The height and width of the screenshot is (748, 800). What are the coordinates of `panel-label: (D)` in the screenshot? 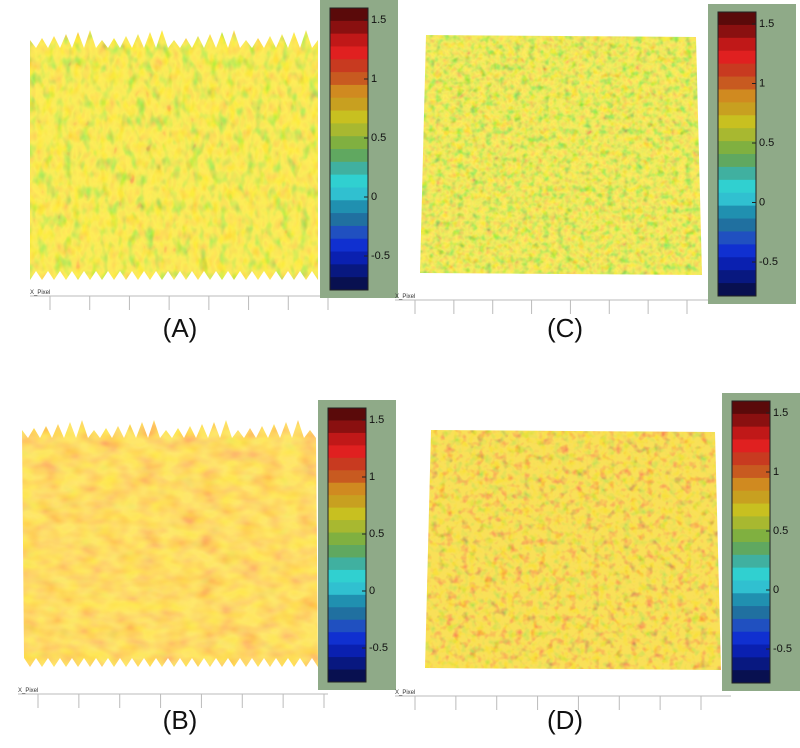 It's located at (565, 720).